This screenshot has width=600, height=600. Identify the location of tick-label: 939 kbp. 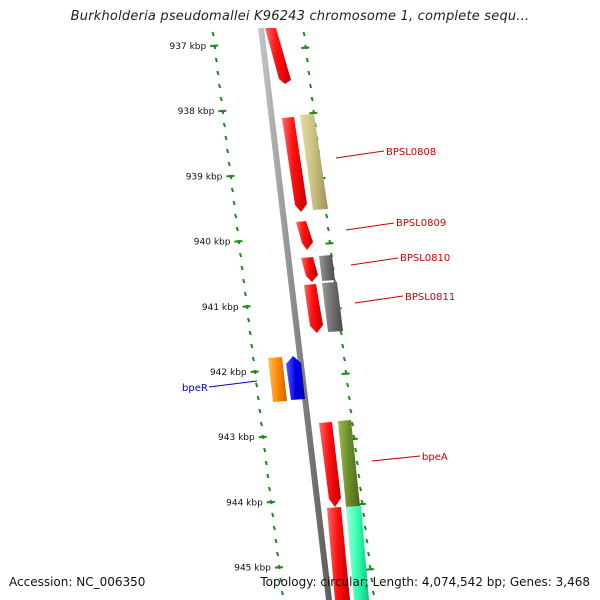
(204, 177).